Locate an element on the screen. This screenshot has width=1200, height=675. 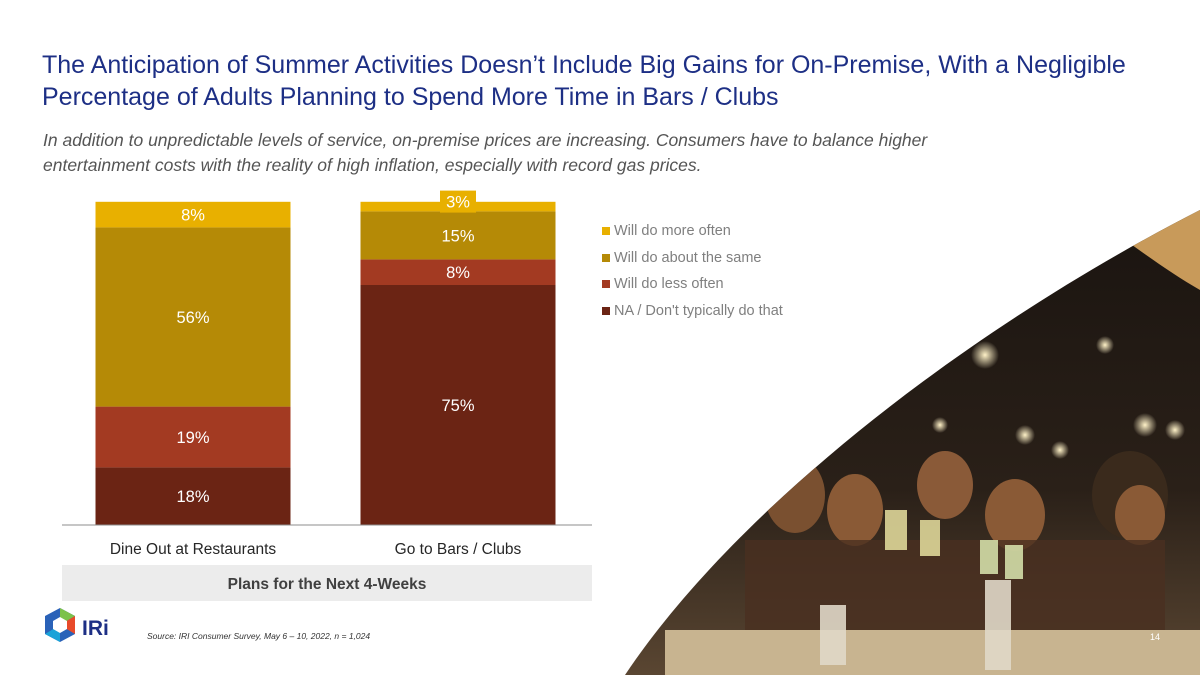
data-label: 15% is located at coordinates (457, 236).